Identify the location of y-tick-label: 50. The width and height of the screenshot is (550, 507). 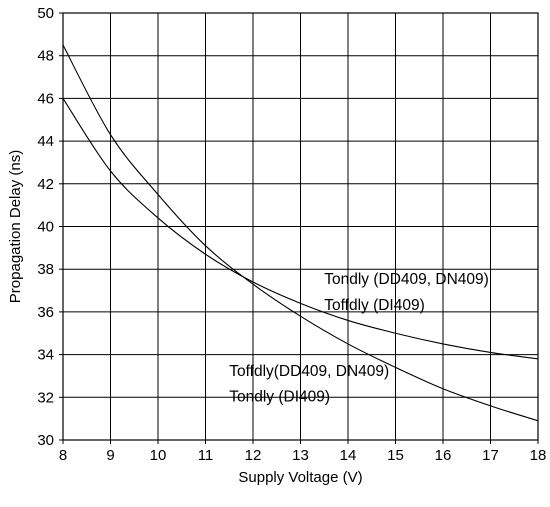
(45, 13).